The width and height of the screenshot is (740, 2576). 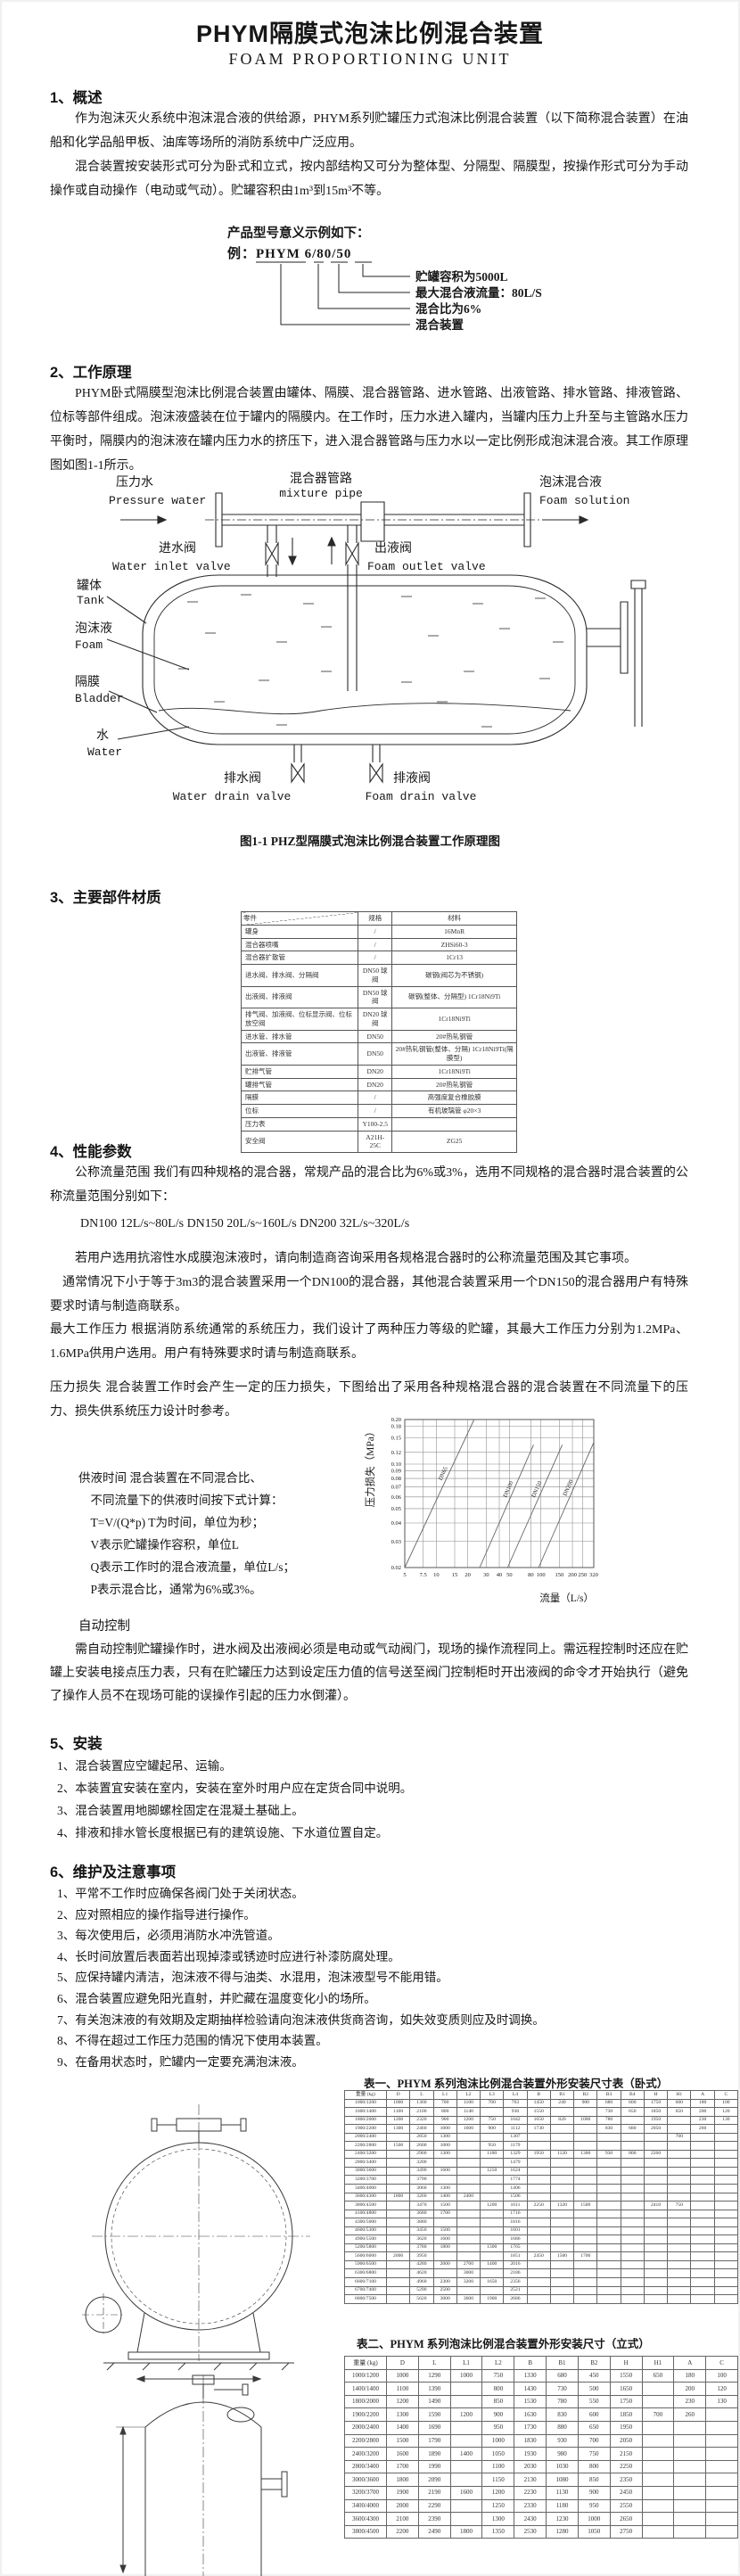 I want to click on table-cell: 900, so click(x=444, y=2120).